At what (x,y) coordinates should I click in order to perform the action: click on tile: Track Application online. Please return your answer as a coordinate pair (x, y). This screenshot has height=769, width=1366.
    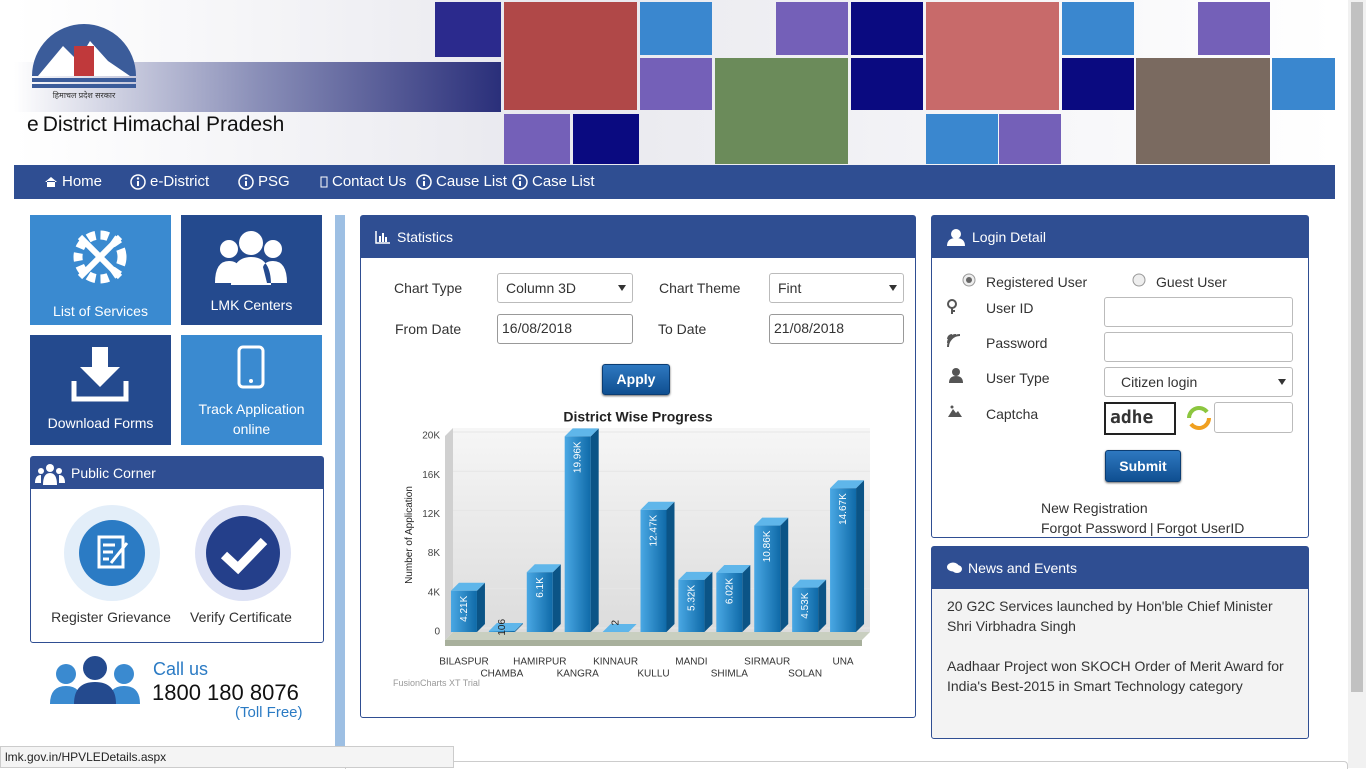
    Looking at the image, I should click on (251, 390).